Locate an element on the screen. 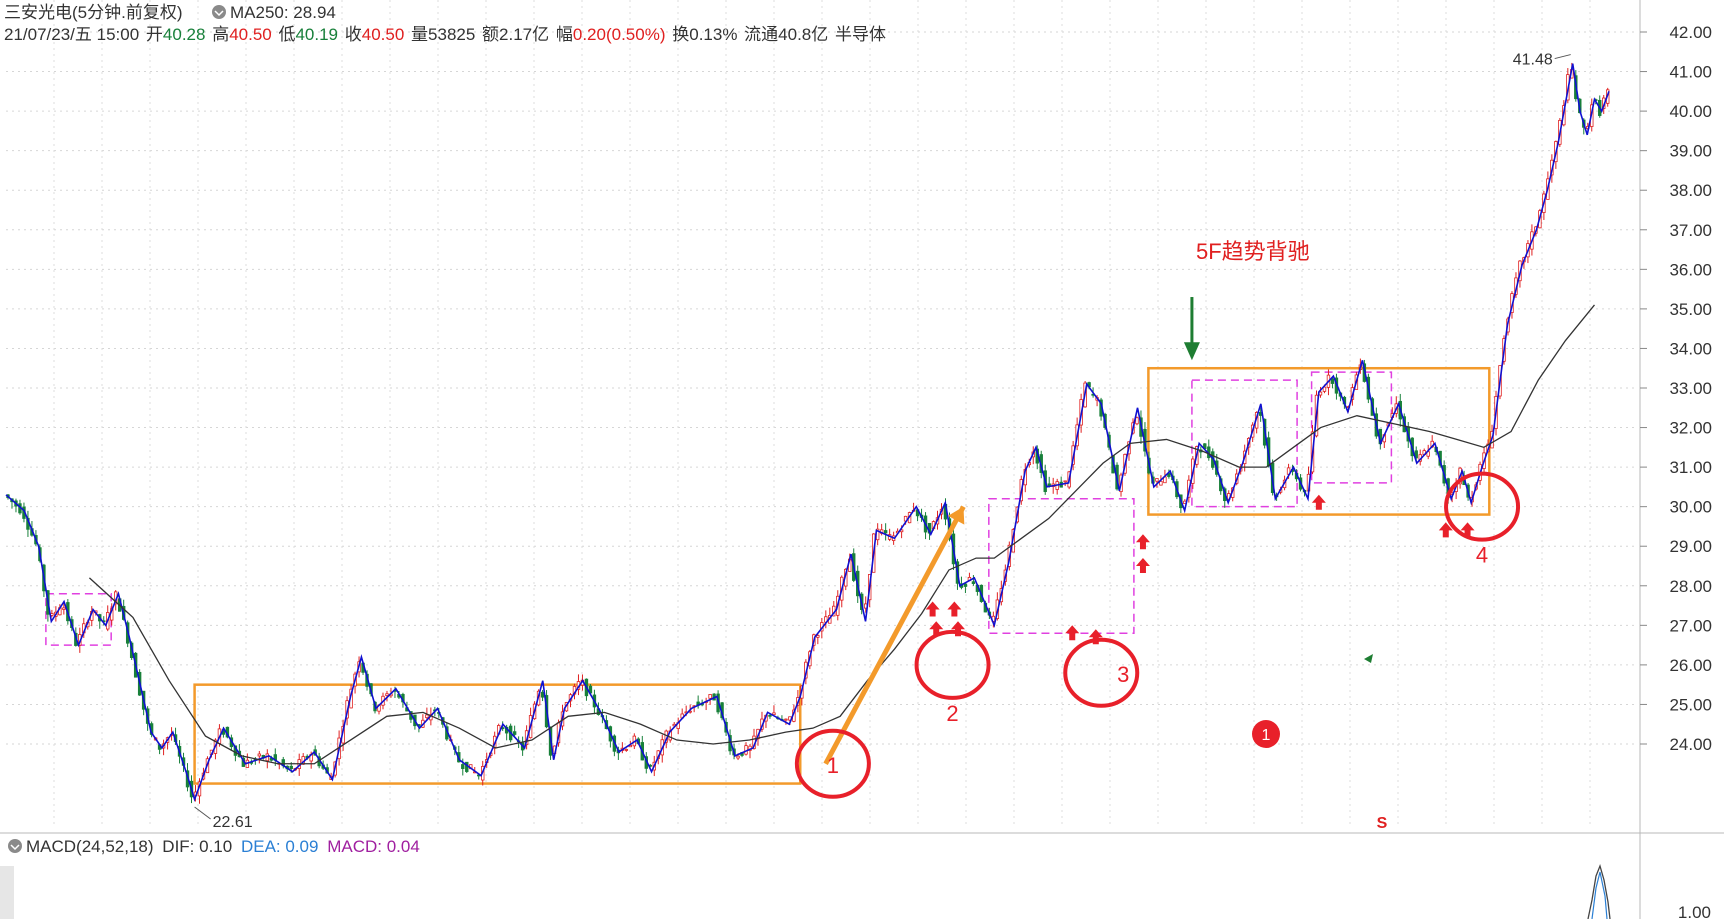 The height and width of the screenshot is (924, 1724). small-green-marker is located at coordinates (1368, 658).